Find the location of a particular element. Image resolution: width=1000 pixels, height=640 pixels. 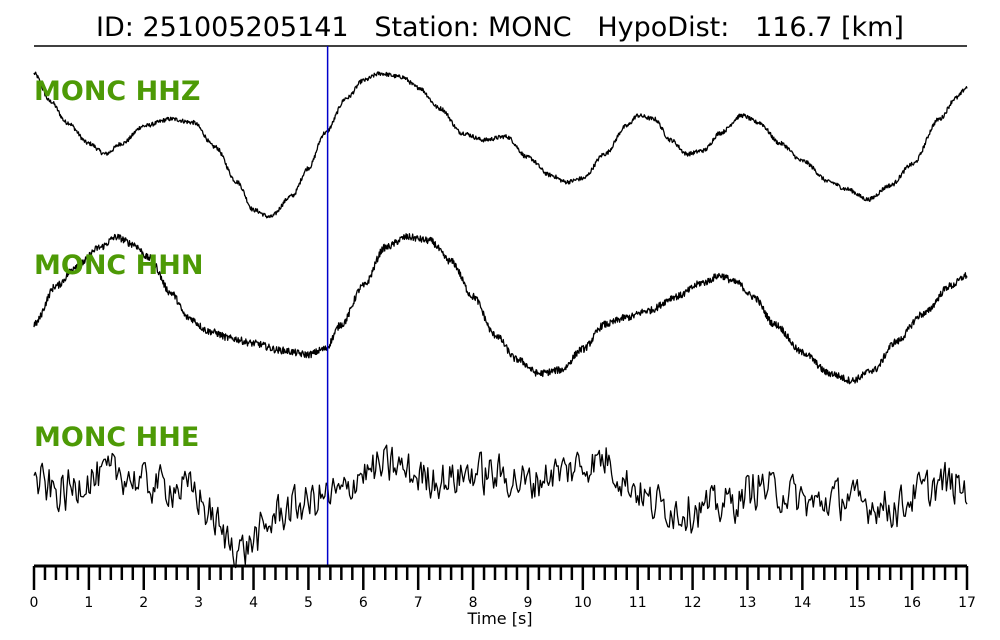

x-tick-label: 8 is located at coordinates (473, 603).